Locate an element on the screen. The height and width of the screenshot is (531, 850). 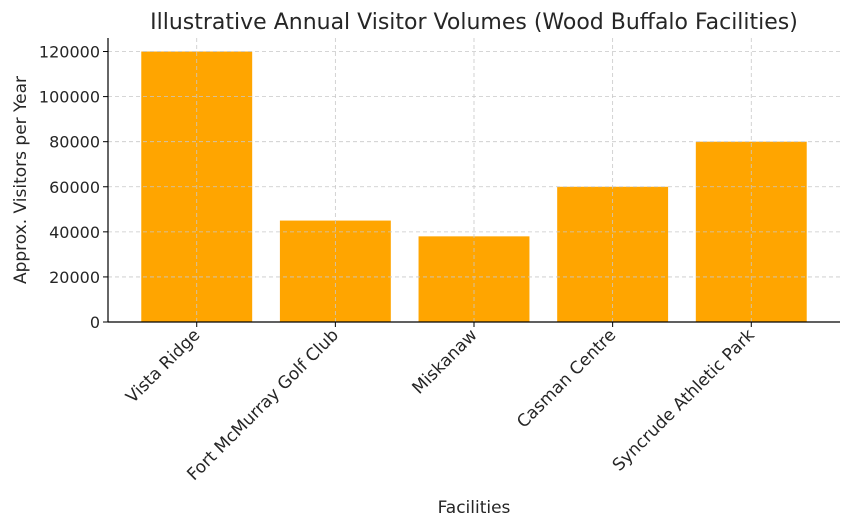
x-tick-label: Fort McMurray Golf Club is located at coordinates (262, 404).